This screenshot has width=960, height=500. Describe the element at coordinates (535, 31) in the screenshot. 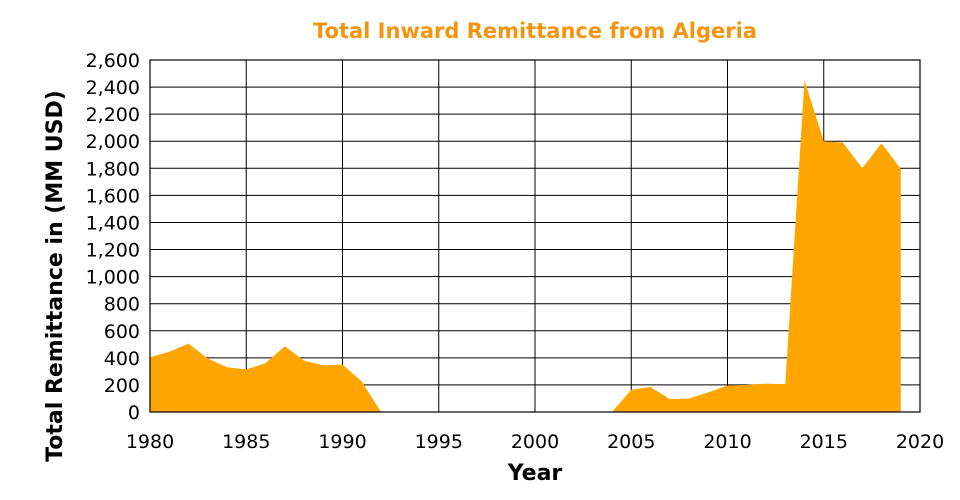

I see `chart-title: Total Inward Remittance from Algeria` at that location.